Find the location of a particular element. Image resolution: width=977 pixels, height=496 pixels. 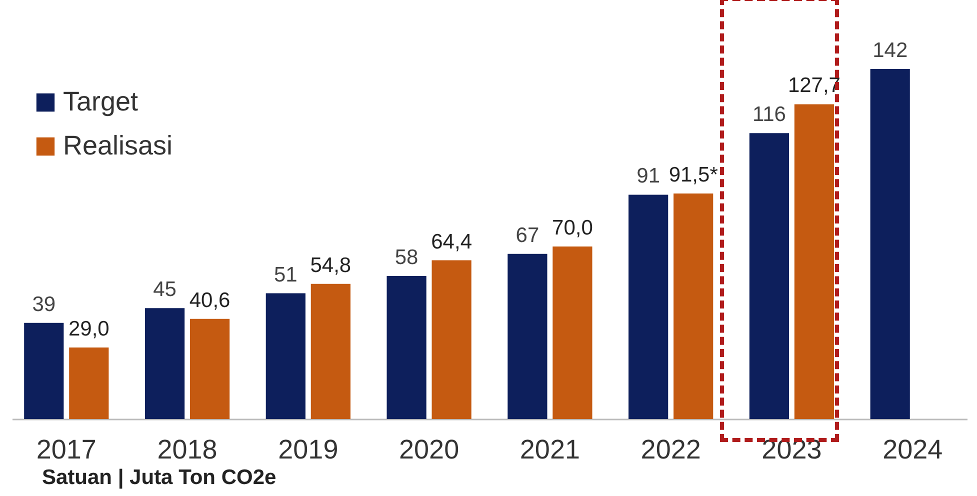

data-label: 64,4 is located at coordinates (451, 242).